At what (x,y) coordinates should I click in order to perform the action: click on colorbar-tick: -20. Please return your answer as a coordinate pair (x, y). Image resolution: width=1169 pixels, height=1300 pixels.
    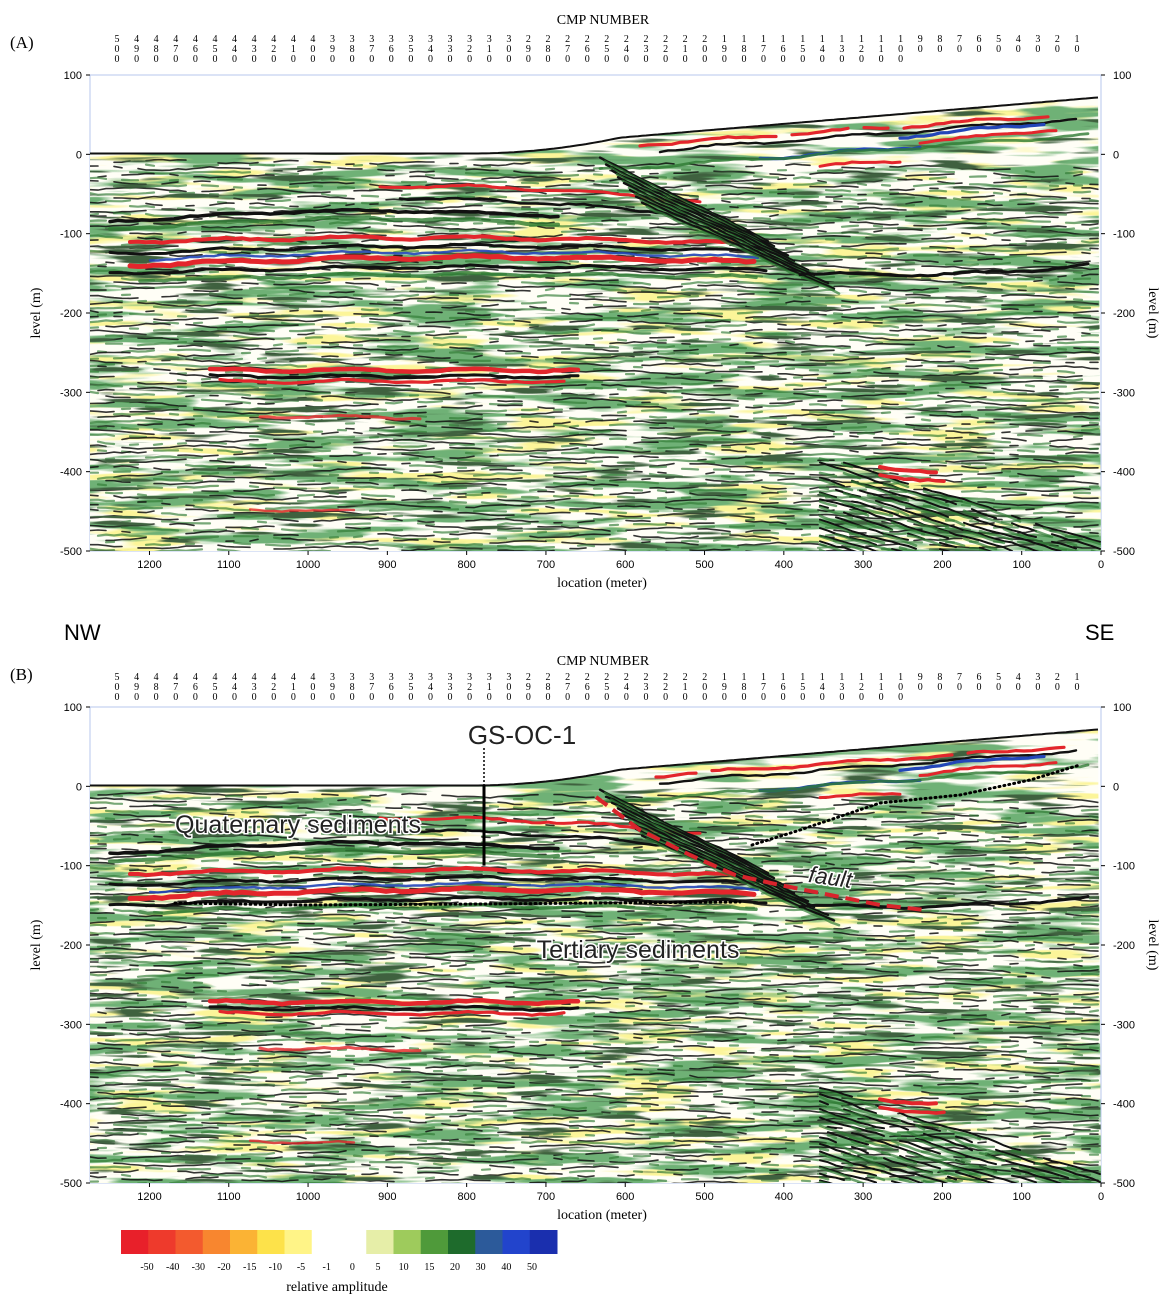
    Looking at the image, I should click on (223, 1267).